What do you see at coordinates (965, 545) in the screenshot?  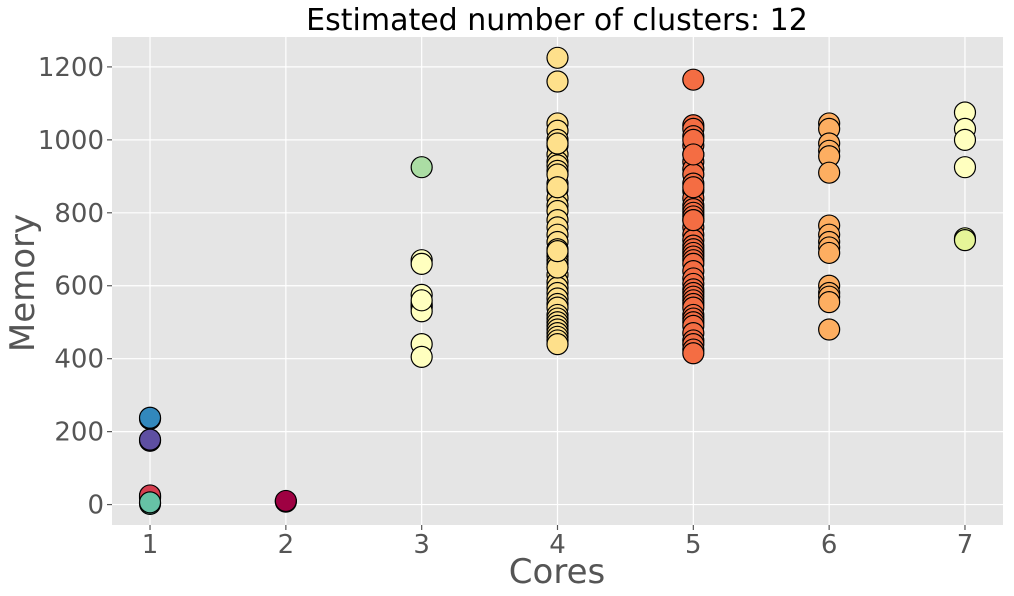 I see `x-tick-label: 7` at bounding box center [965, 545].